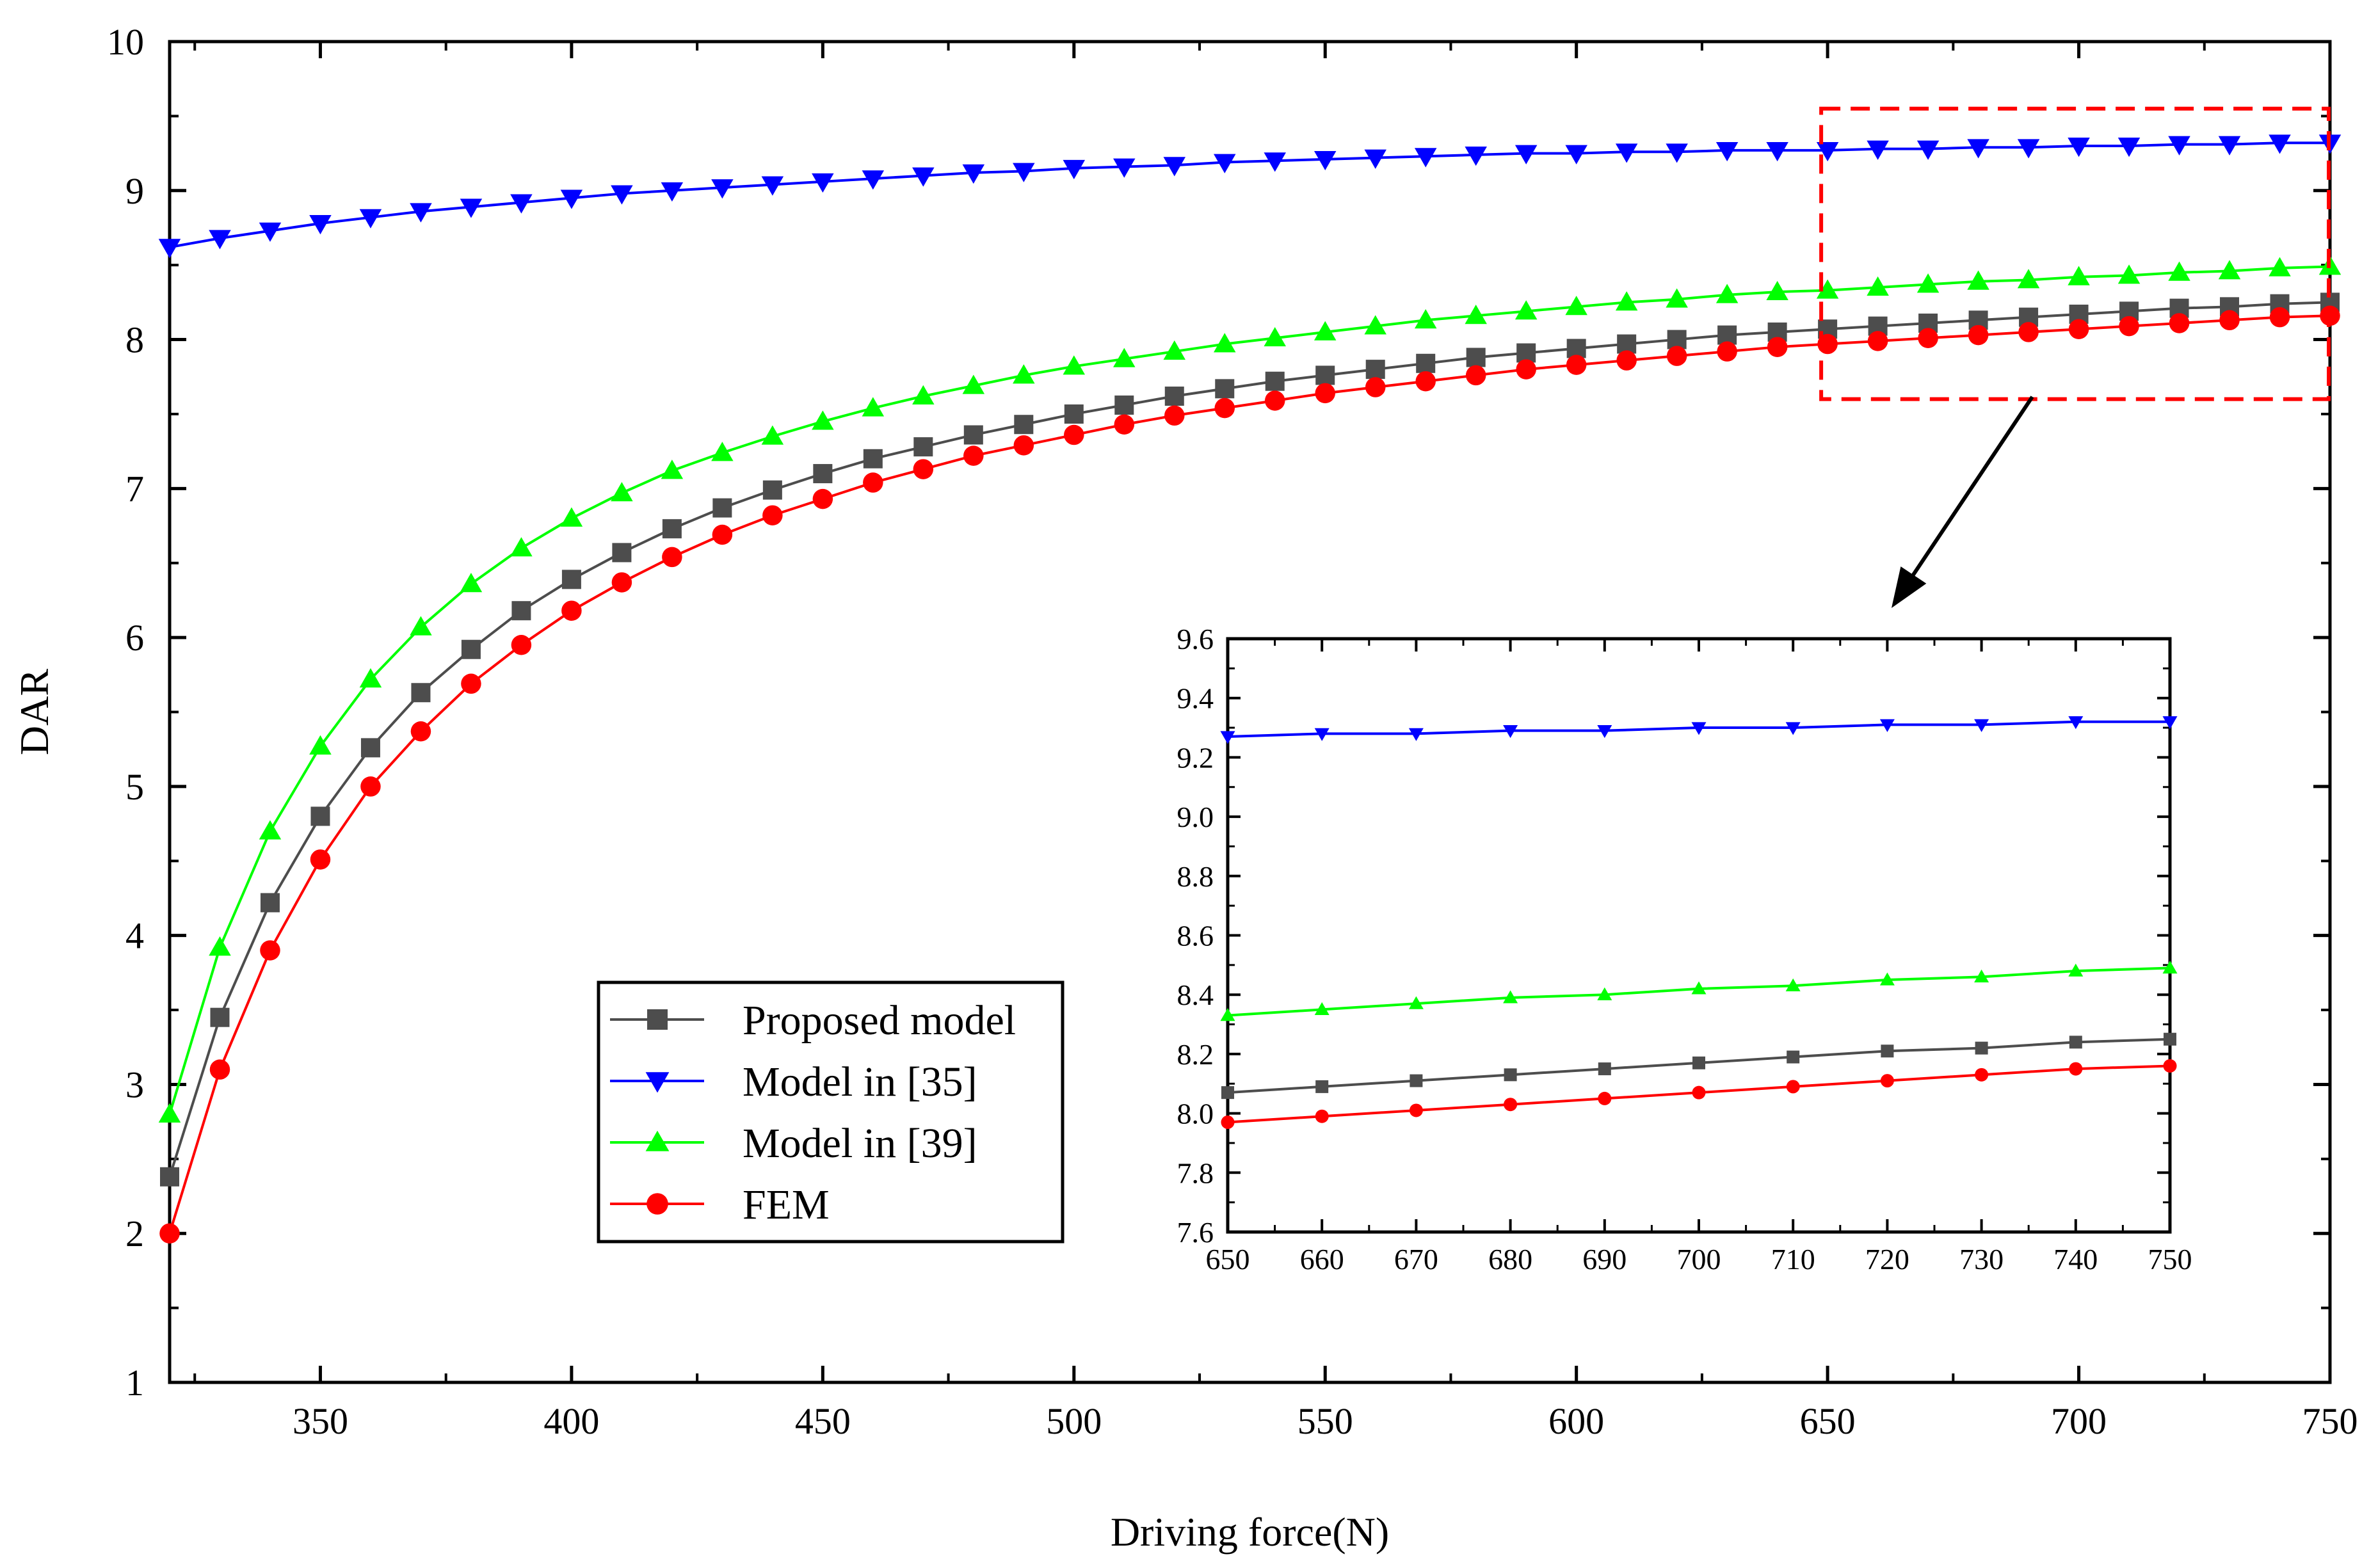  What do you see at coordinates (880, 1020) in the screenshot?
I see `legend-label: Proposed model` at bounding box center [880, 1020].